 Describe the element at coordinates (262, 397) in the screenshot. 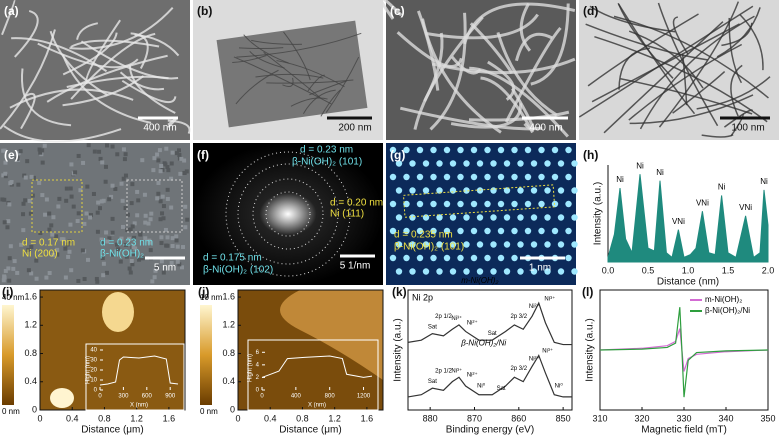

I see `x-tick-label: 0` at that location.